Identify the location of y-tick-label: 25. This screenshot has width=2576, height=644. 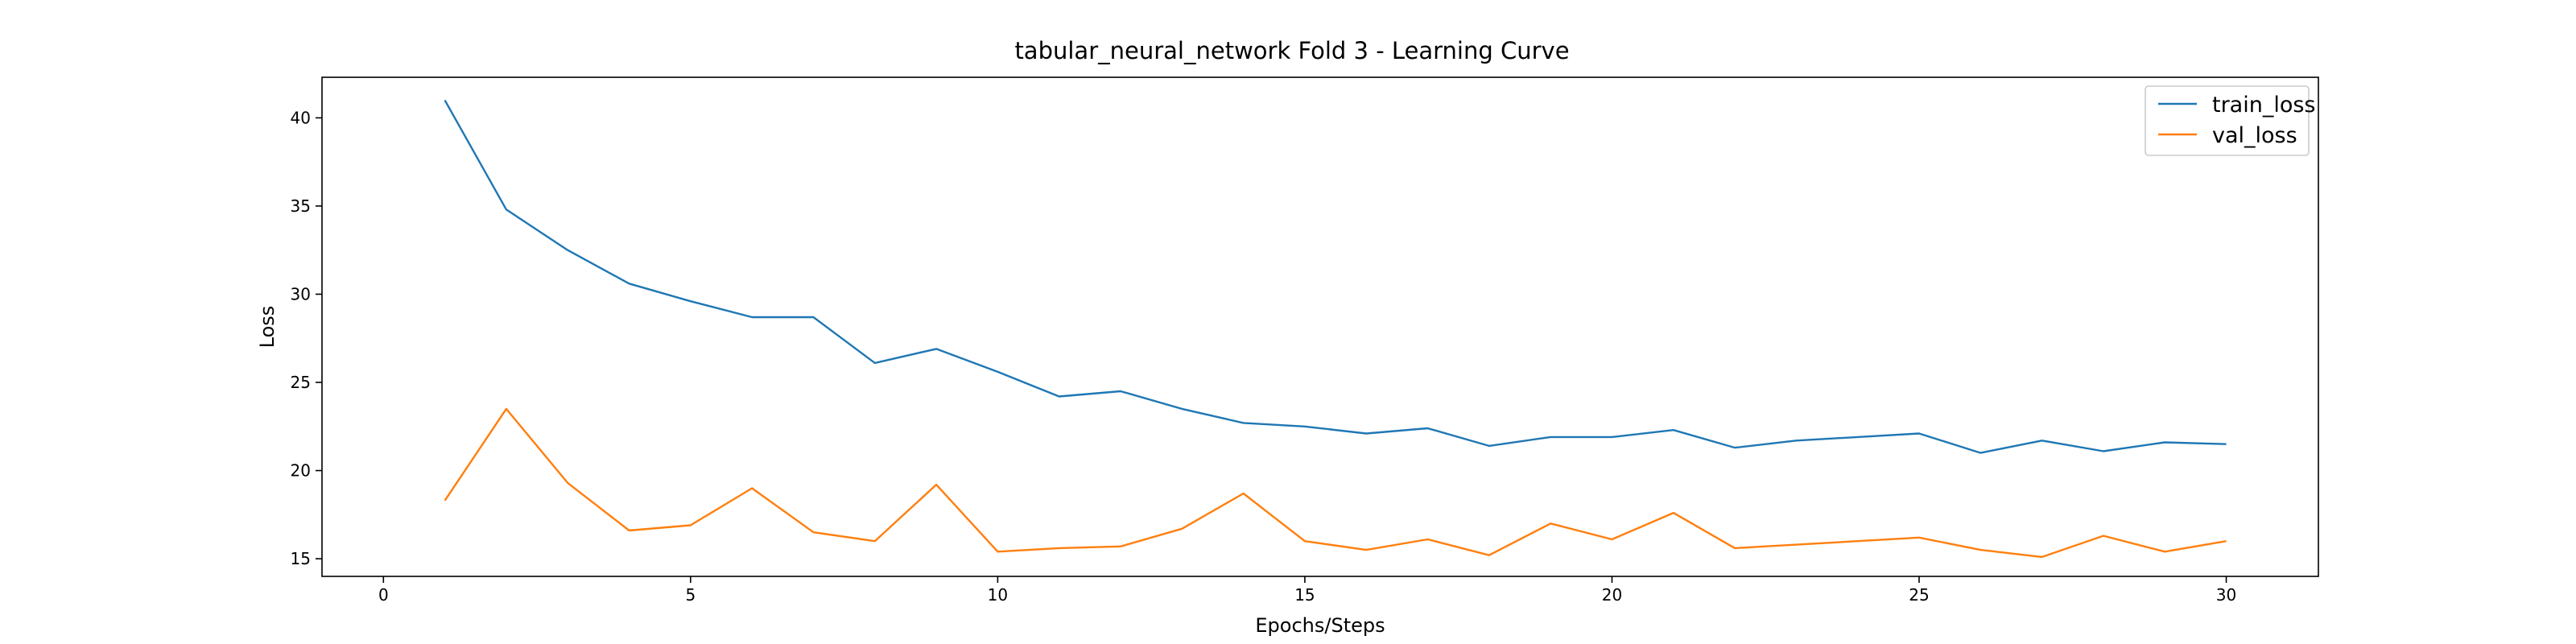
(301, 382).